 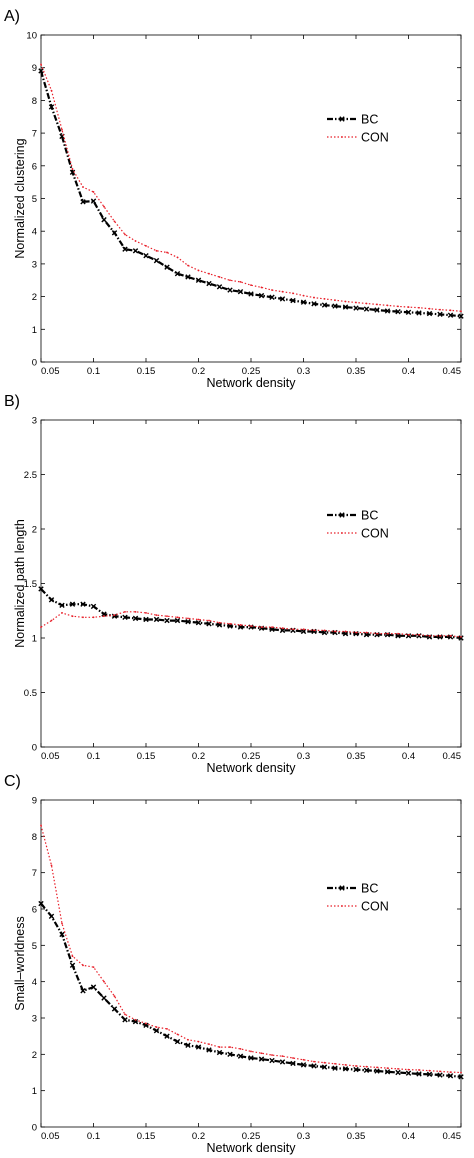 What do you see at coordinates (408, 756) in the screenshot?
I see `x-tick-label: 0.4` at bounding box center [408, 756].